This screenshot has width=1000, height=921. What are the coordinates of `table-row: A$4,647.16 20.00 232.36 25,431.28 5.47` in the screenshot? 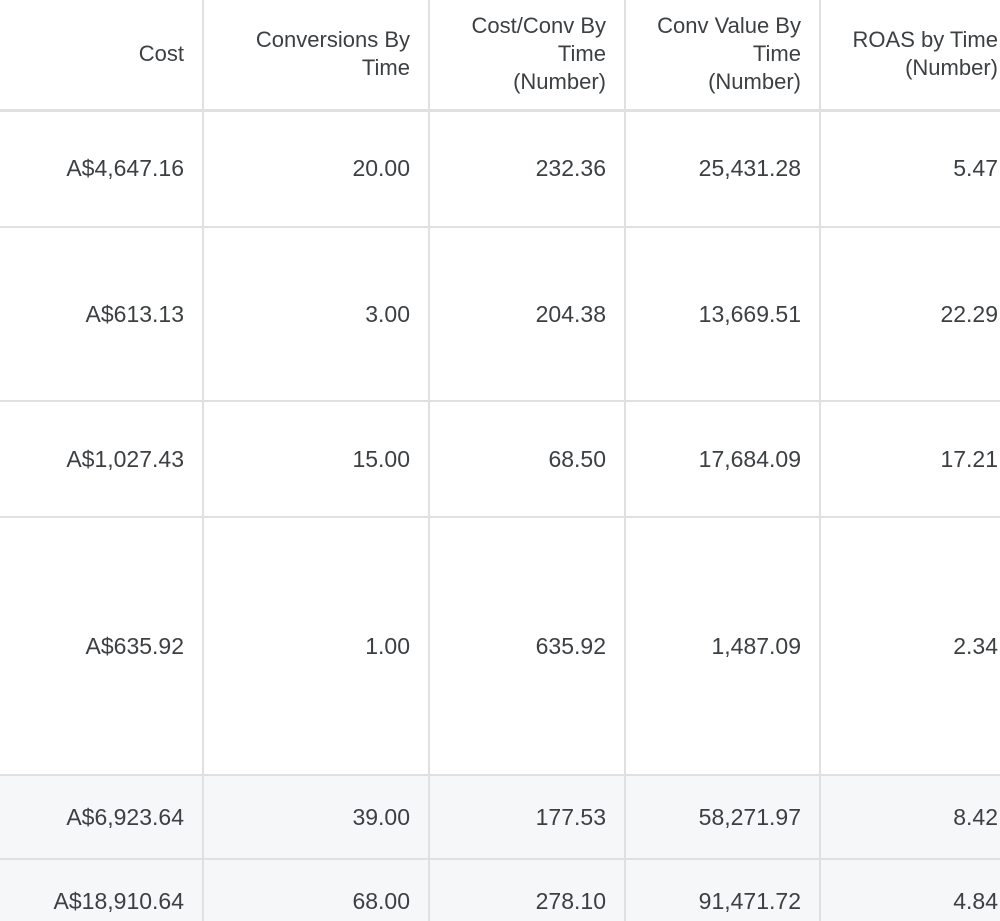 It's located at (500, 169).